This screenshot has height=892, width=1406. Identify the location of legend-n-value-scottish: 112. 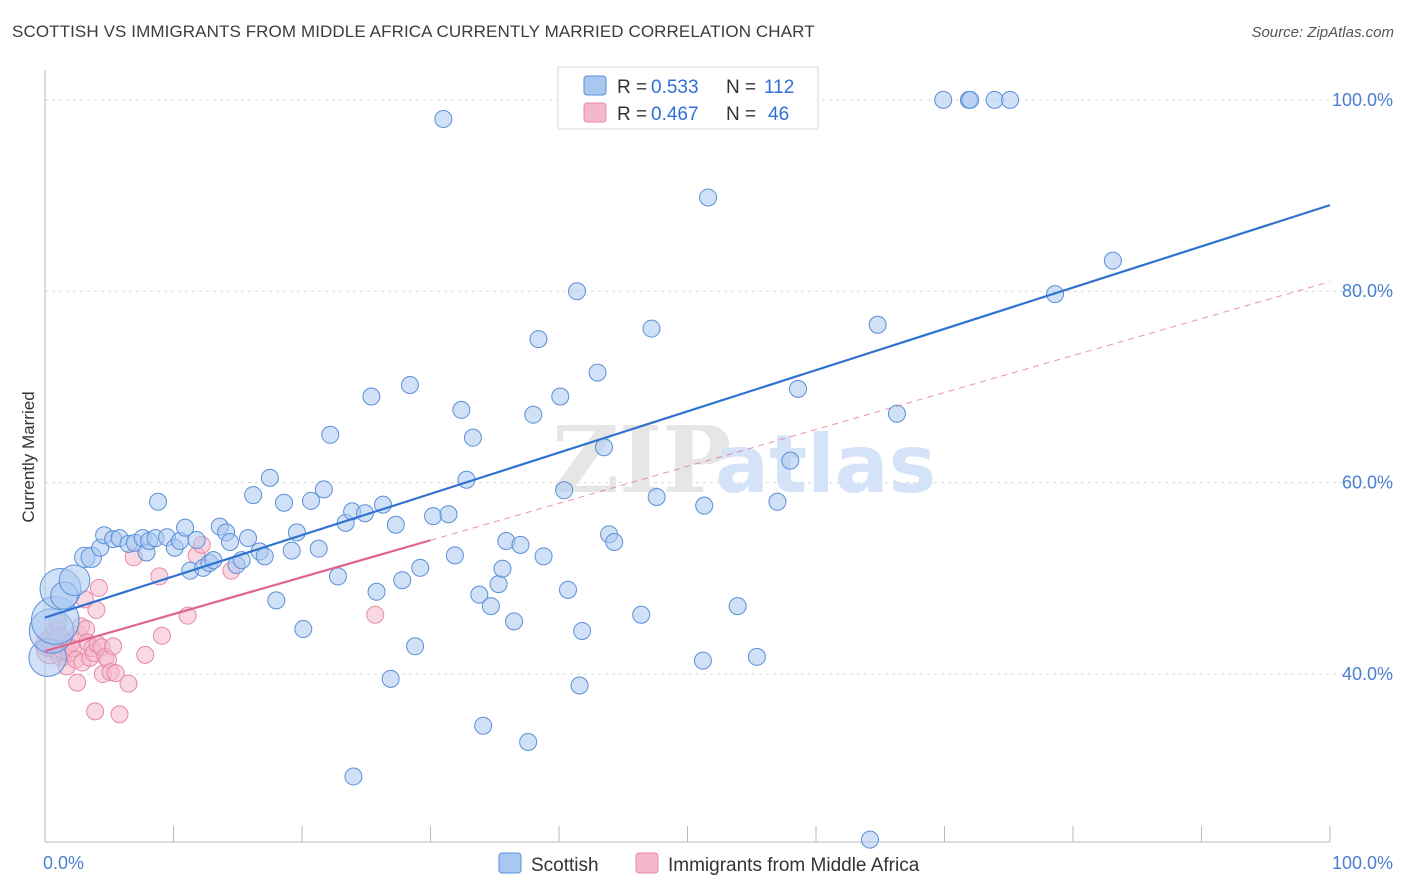
(779, 87).